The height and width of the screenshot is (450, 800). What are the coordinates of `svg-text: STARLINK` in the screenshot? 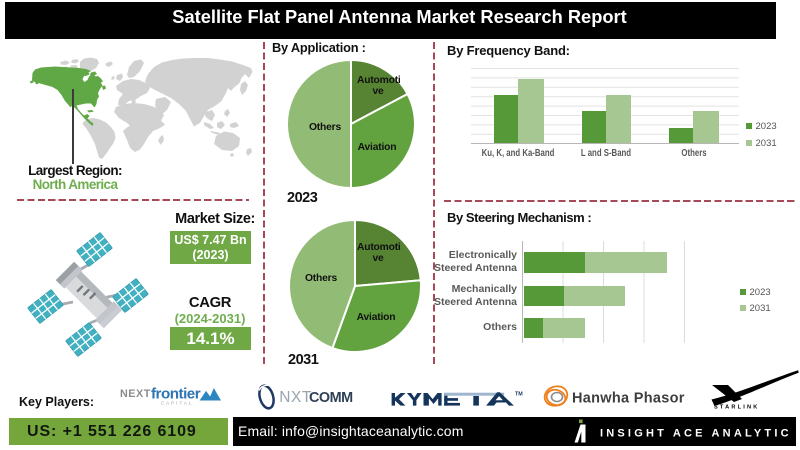 It's located at (736, 408).